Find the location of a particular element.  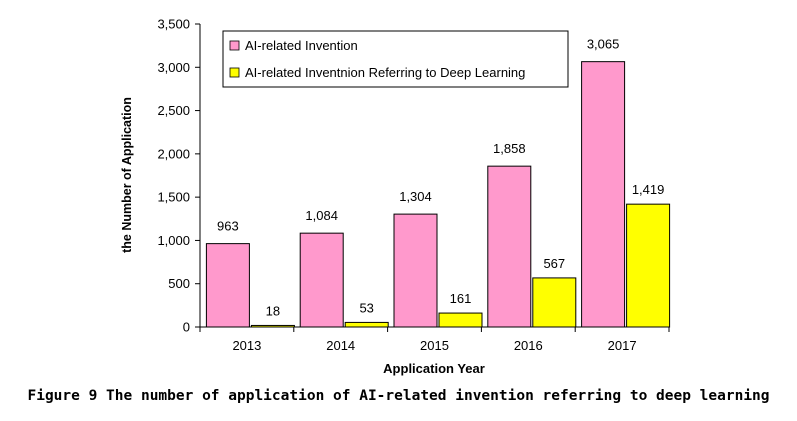

data-label-deep-learning: 18 is located at coordinates (273, 310).